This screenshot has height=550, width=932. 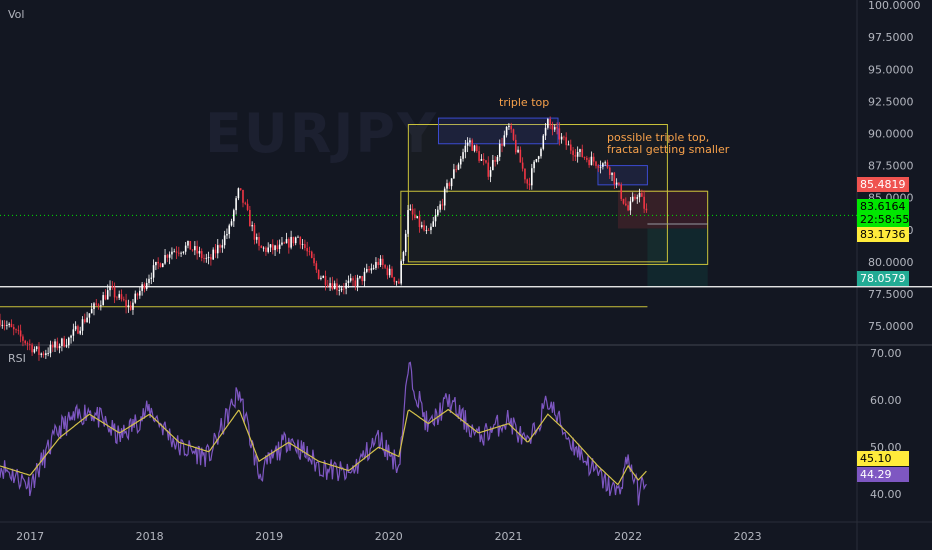 What do you see at coordinates (891, 69) in the screenshot?
I see `price-tick-label: 95.0000` at bounding box center [891, 69].